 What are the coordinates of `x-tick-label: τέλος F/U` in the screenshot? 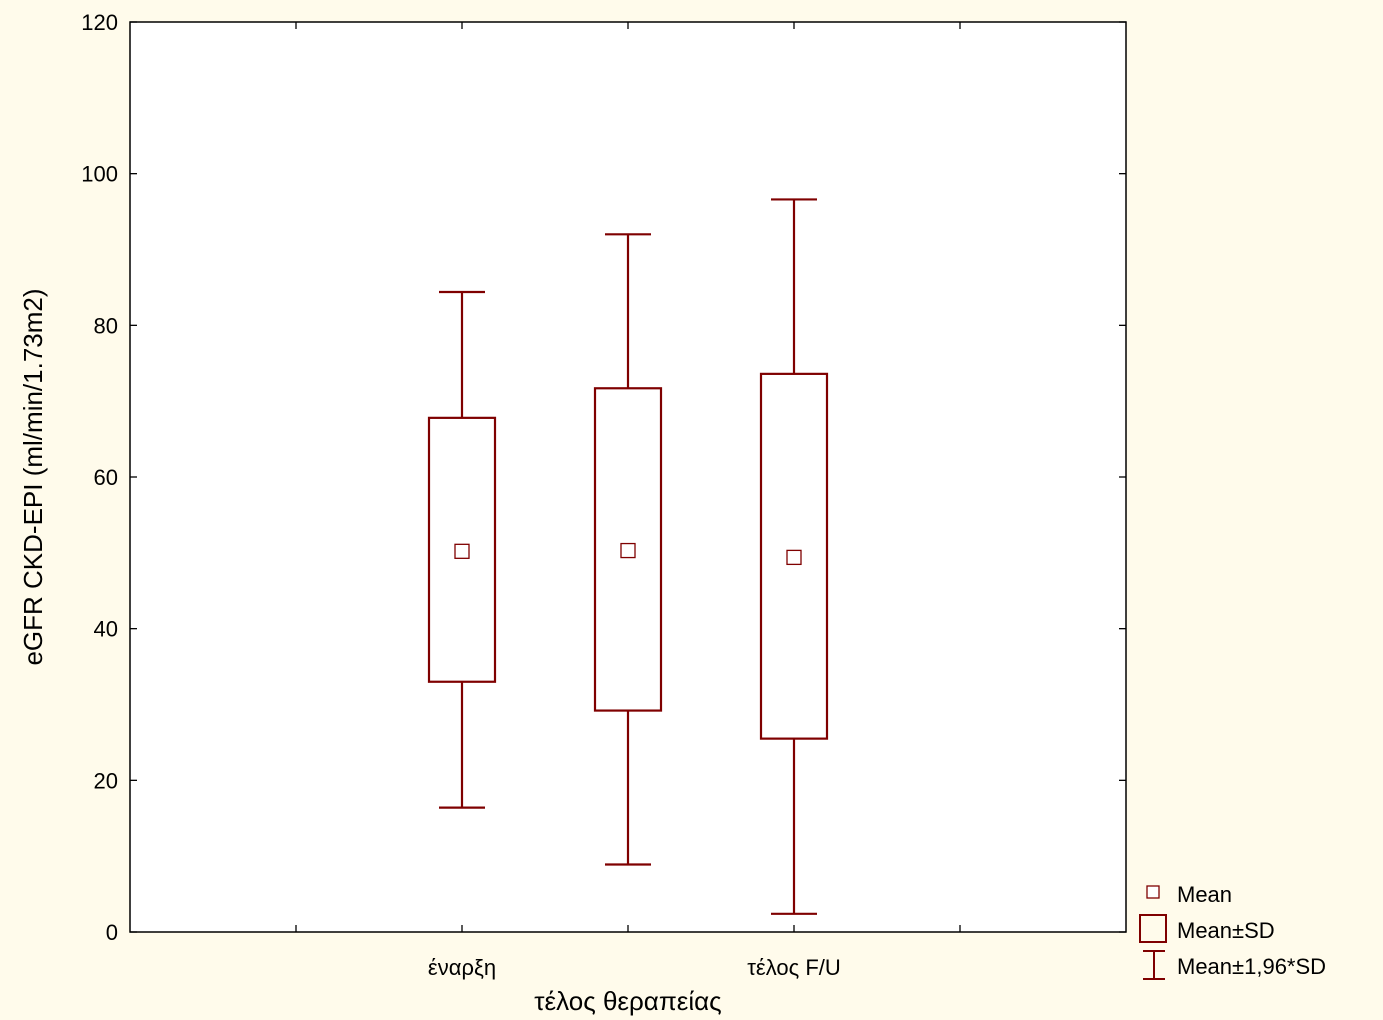 It's located at (794, 967).